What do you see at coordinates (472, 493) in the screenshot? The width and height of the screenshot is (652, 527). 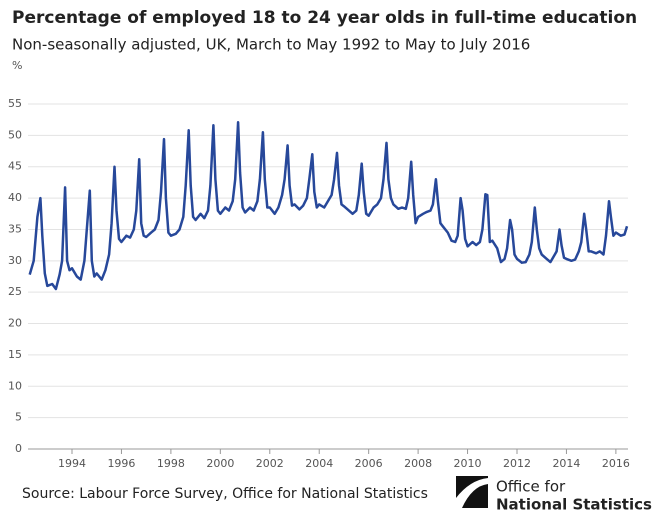 I see `logo-swoosh` at bounding box center [472, 493].